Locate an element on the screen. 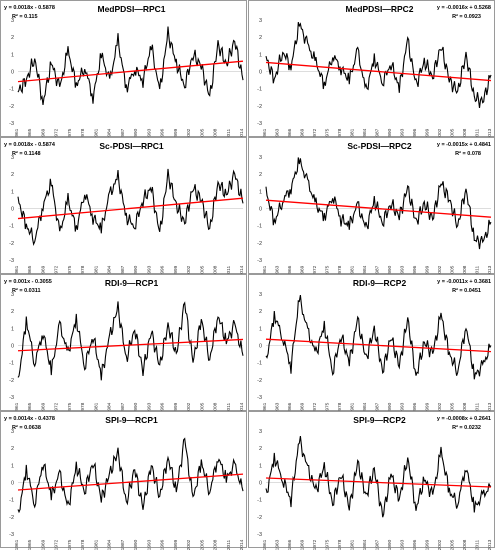 The image size is (495, 555). r-squared-label: R² = 0.0311 is located at coordinates (26, 290).